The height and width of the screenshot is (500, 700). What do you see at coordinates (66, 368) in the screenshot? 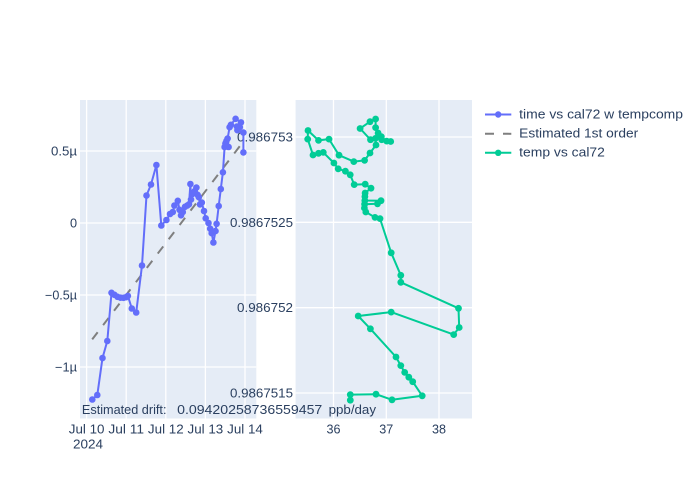
I see `svg-text: −1µ` at bounding box center [66, 368].